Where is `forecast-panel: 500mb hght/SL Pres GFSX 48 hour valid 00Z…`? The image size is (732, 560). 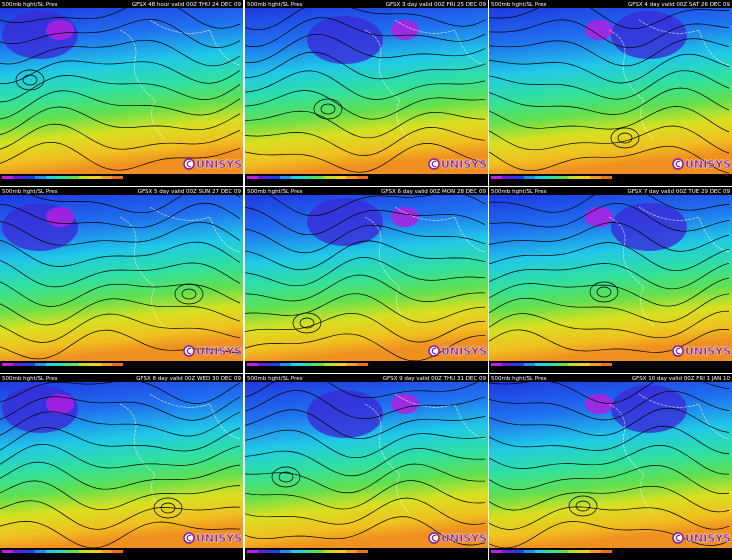
forecast-panel: 500mb hght/SL Pres GFSX 48 hour valid 00Z… is located at coordinates (121, 93).